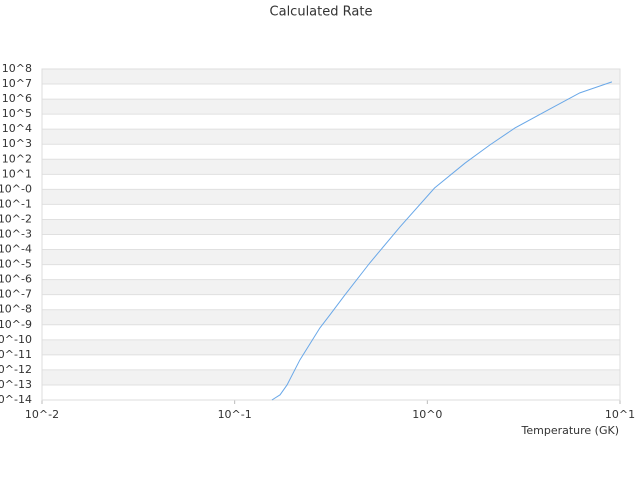  Describe the element at coordinates (16, 324) in the screenshot. I see `y-tick-label: 10^-9` at that location.